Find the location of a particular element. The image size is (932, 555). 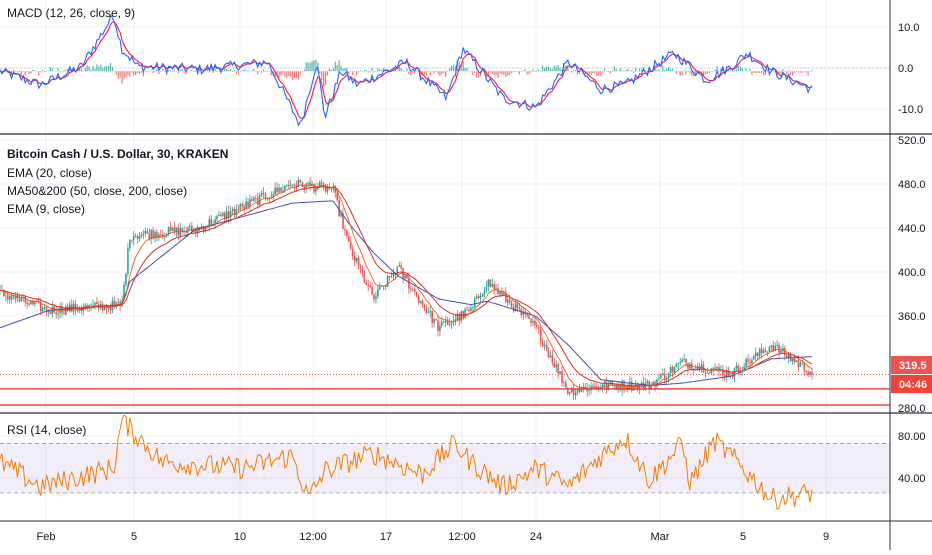

last-price-badge: 319.5 is located at coordinates (911, 365).